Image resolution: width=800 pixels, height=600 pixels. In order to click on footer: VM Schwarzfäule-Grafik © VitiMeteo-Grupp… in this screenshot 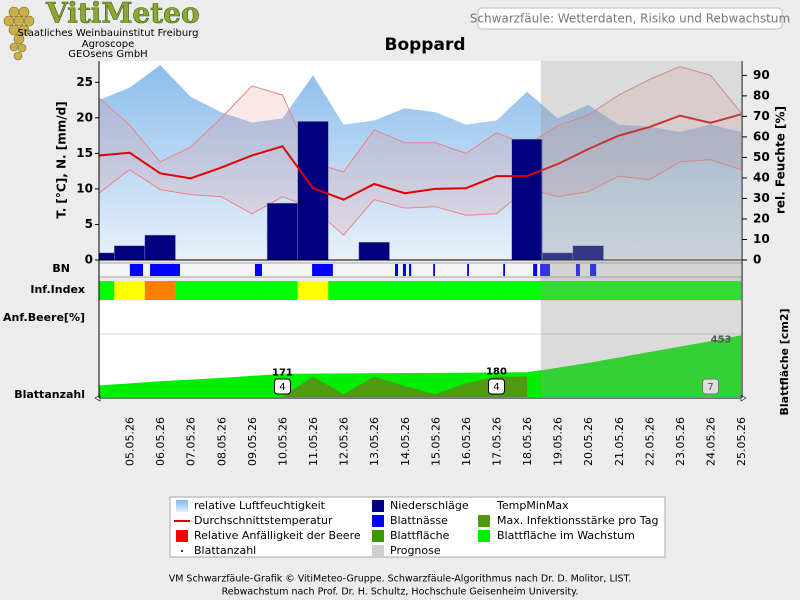, I will do `click(400, 579)`.